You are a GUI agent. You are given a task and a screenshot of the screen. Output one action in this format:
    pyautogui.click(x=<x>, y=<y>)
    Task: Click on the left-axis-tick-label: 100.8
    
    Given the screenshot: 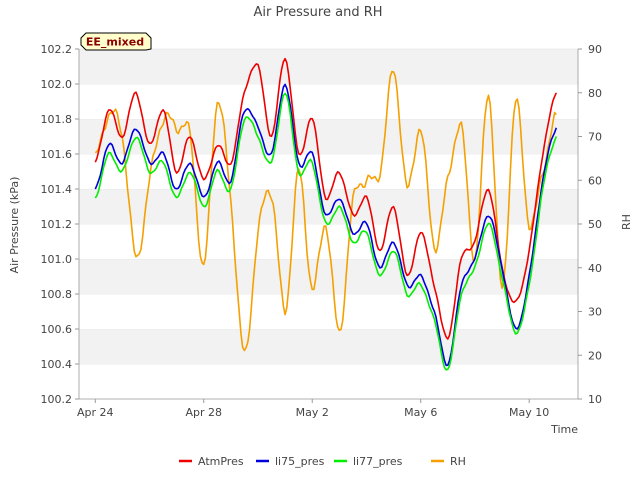 What is the action you would take?
    pyautogui.click(x=57, y=294)
    